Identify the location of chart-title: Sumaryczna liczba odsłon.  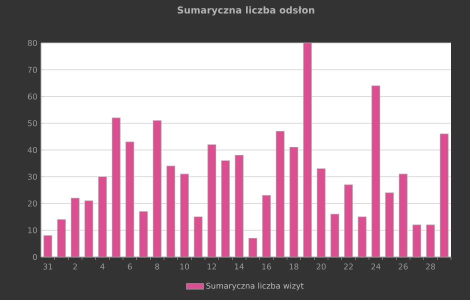
(246, 11).